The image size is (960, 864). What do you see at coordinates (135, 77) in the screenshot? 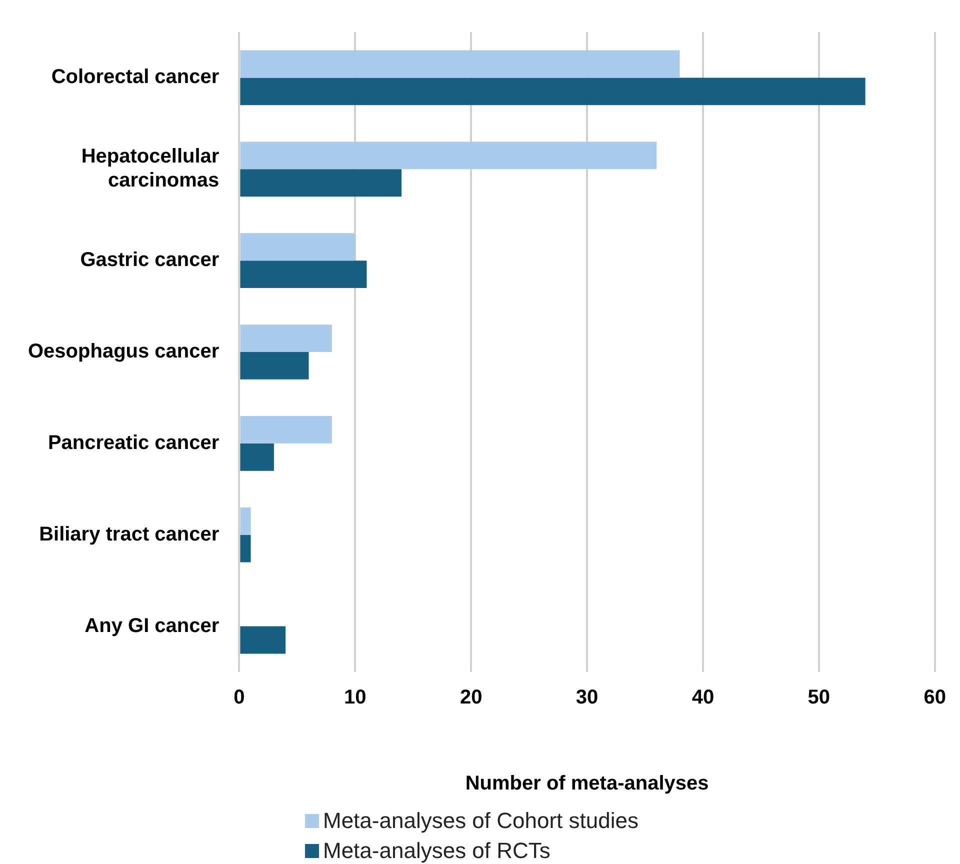
I see `y-tick-label: Colorectal cancer` at bounding box center [135, 77].